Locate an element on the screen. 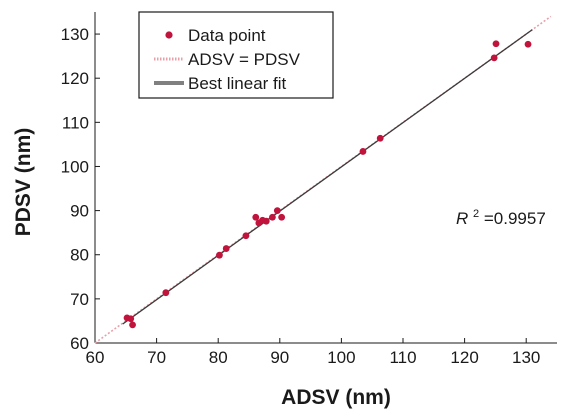 The height and width of the screenshot is (413, 583). x-tick-label: 100 is located at coordinates (341, 357).